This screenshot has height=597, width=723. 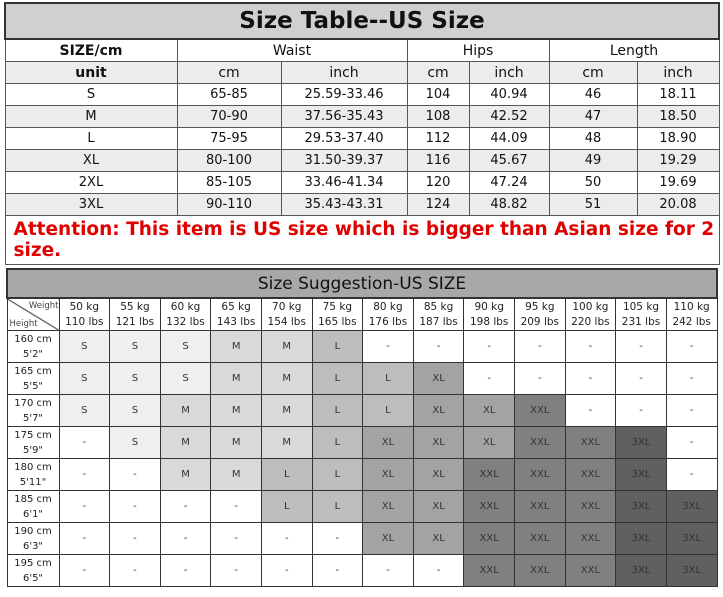 What do you see at coordinates (540, 306) in the screenshot?
I see `weight-kg: 95 kg` at bounding box center [540, 306].